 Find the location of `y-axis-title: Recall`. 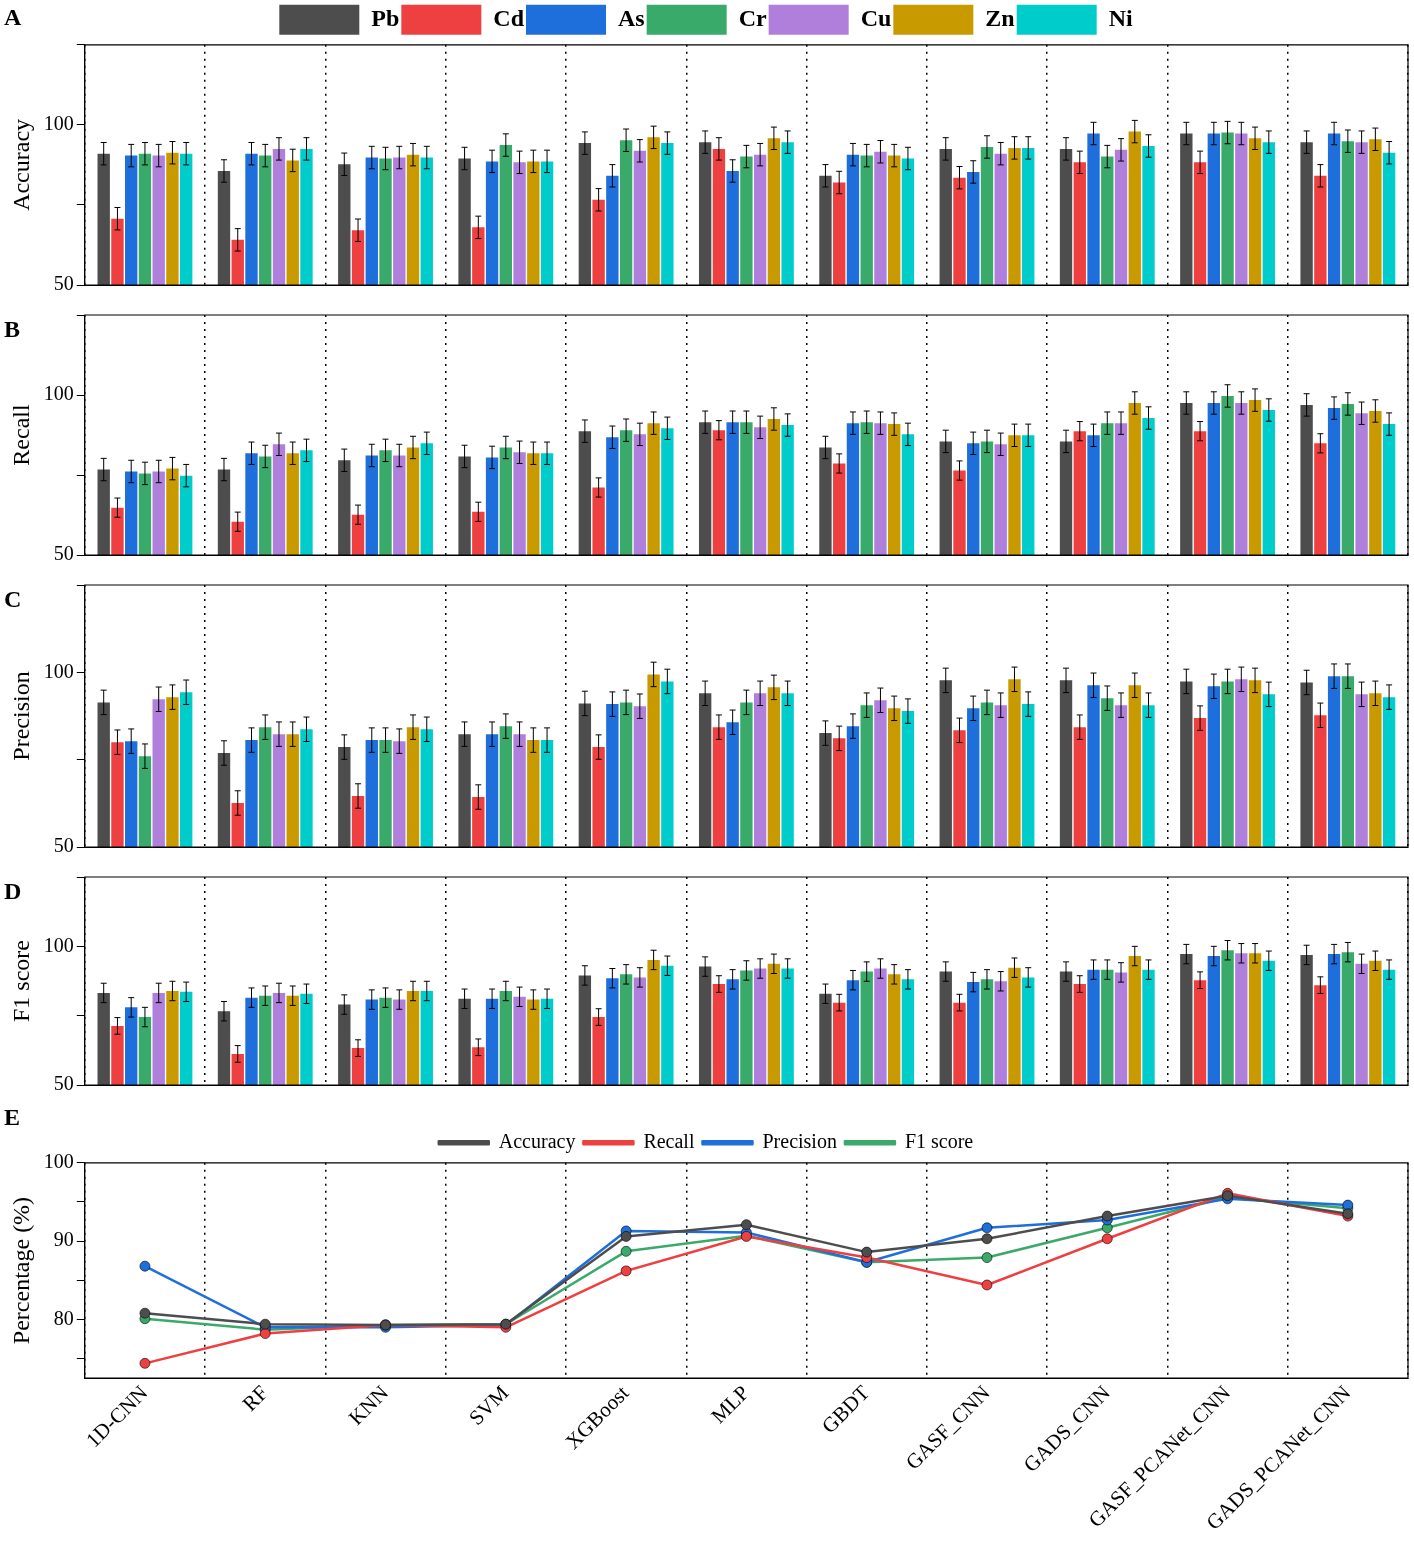

y-axis-title: Recall is located at coordinates (20, 435).